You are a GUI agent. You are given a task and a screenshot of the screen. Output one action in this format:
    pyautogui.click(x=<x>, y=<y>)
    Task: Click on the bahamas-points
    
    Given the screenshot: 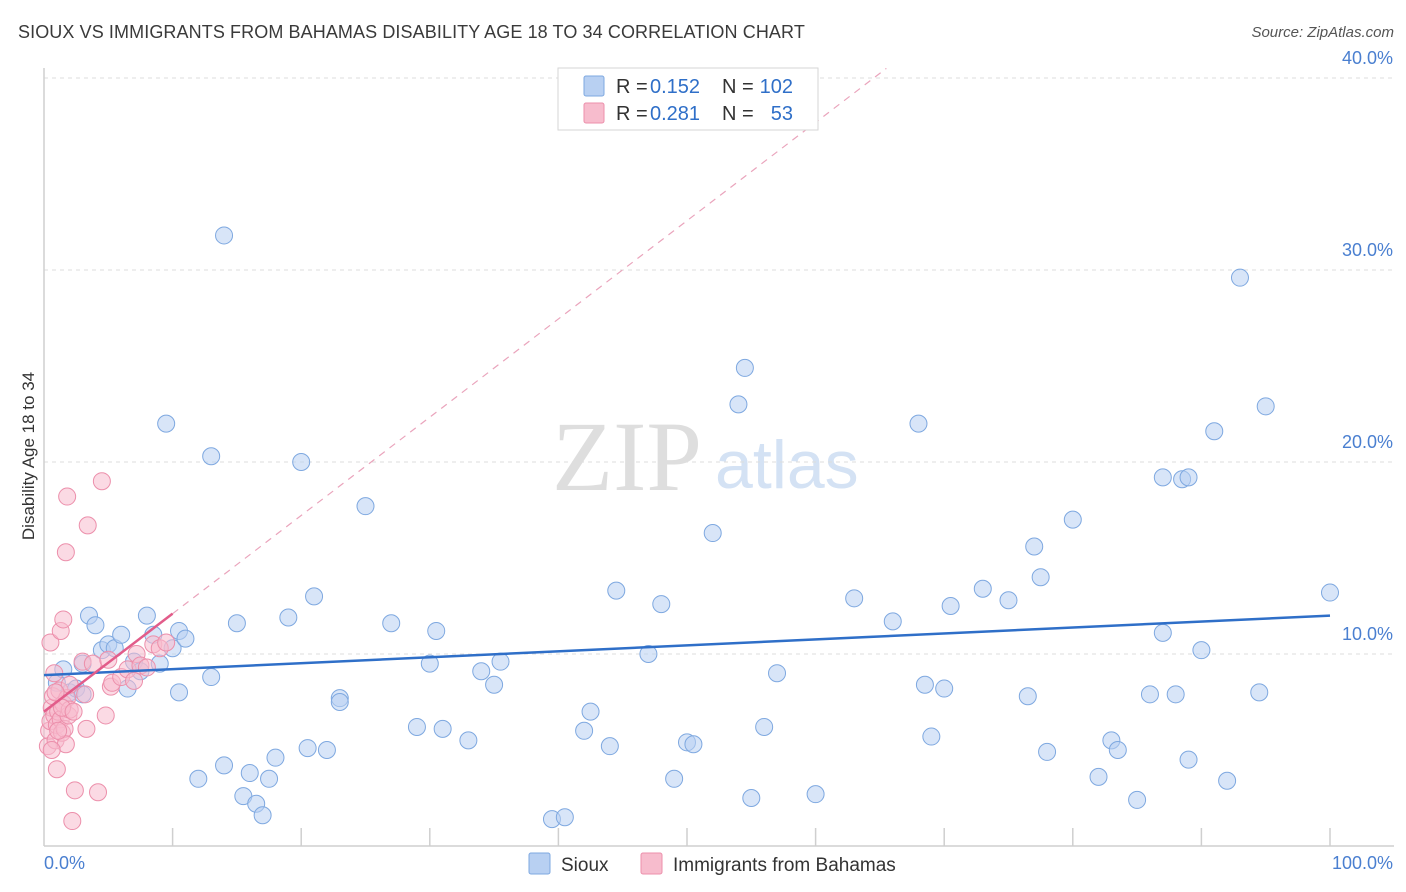 What is the action you would take?
    pyautogui.click(x=107, y=651)
    